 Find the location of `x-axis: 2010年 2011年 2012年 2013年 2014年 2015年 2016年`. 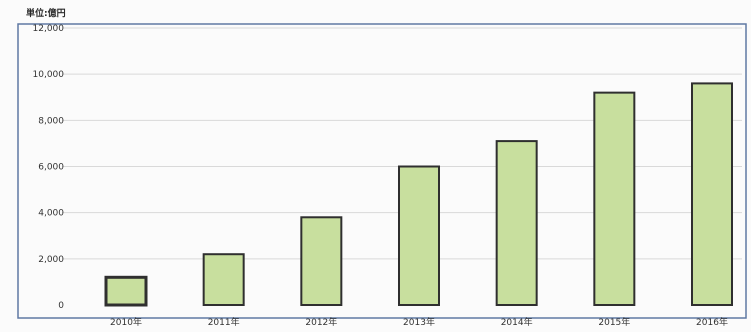

x-axis: 2010年 2011年 2012年 2013年 2014年 2015年 2016年 is located at coordinates (419, 322).